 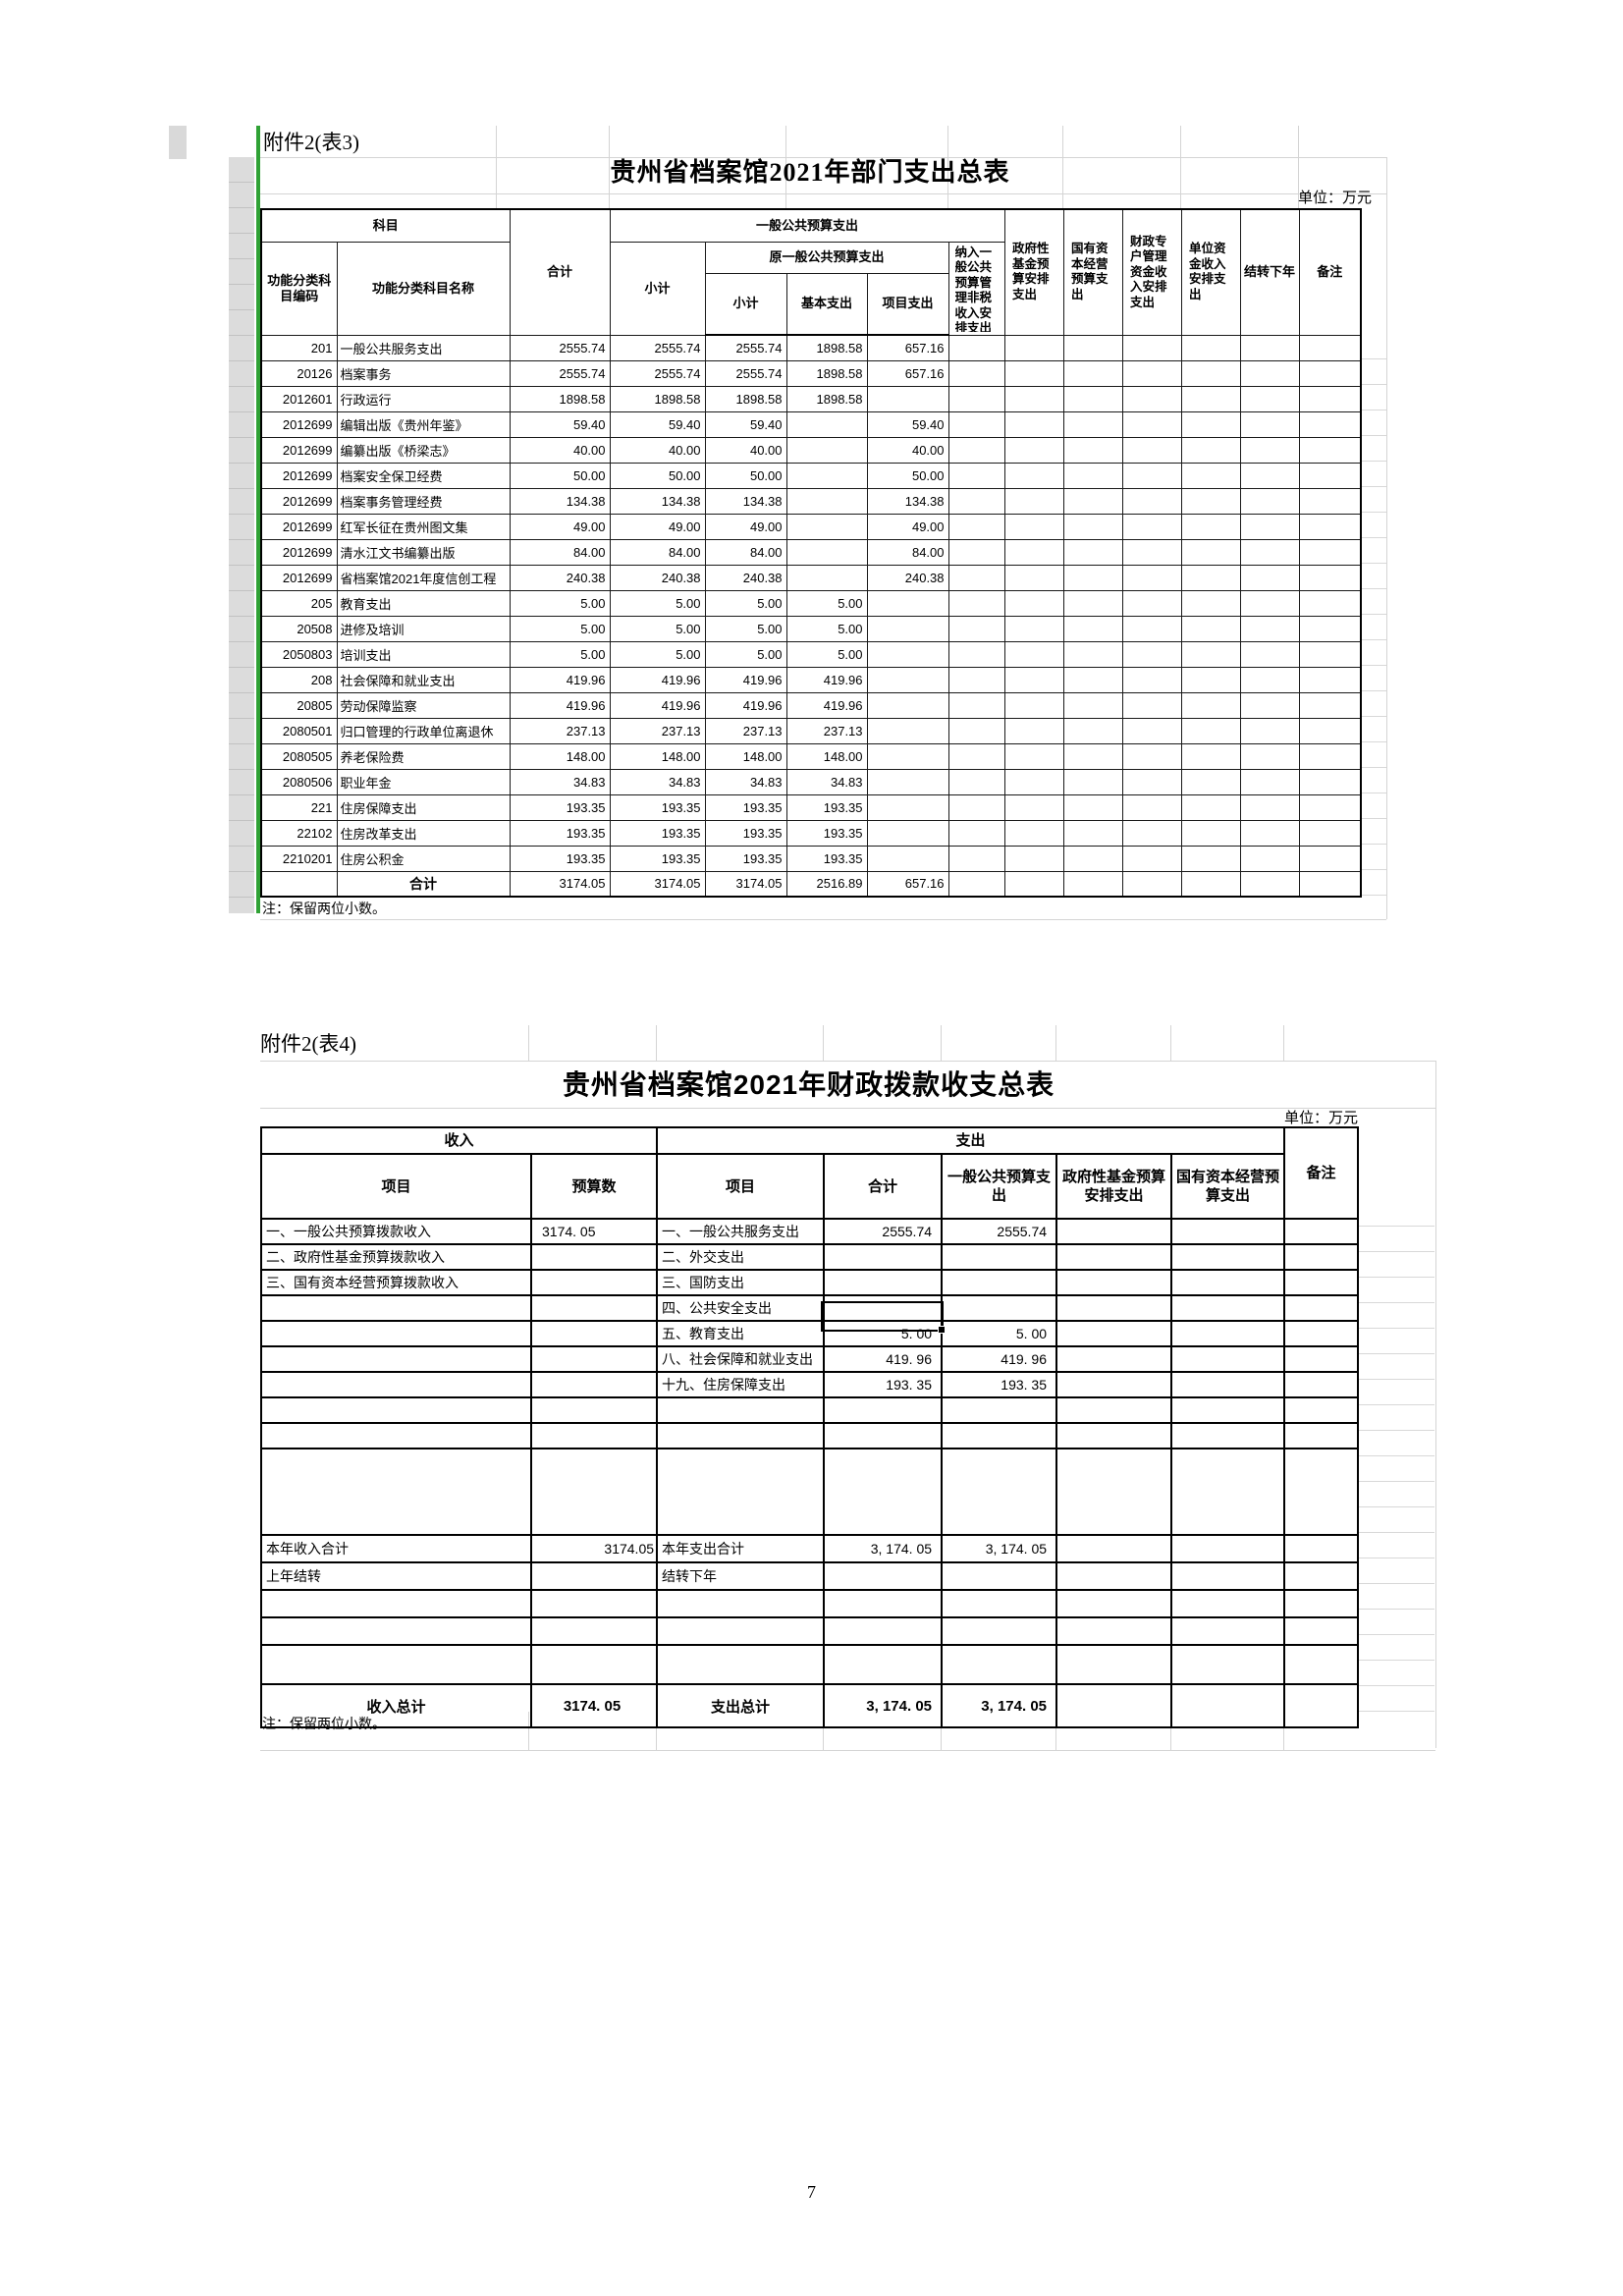 I want to click on cell-code: 221, so click(x=299, y=807).